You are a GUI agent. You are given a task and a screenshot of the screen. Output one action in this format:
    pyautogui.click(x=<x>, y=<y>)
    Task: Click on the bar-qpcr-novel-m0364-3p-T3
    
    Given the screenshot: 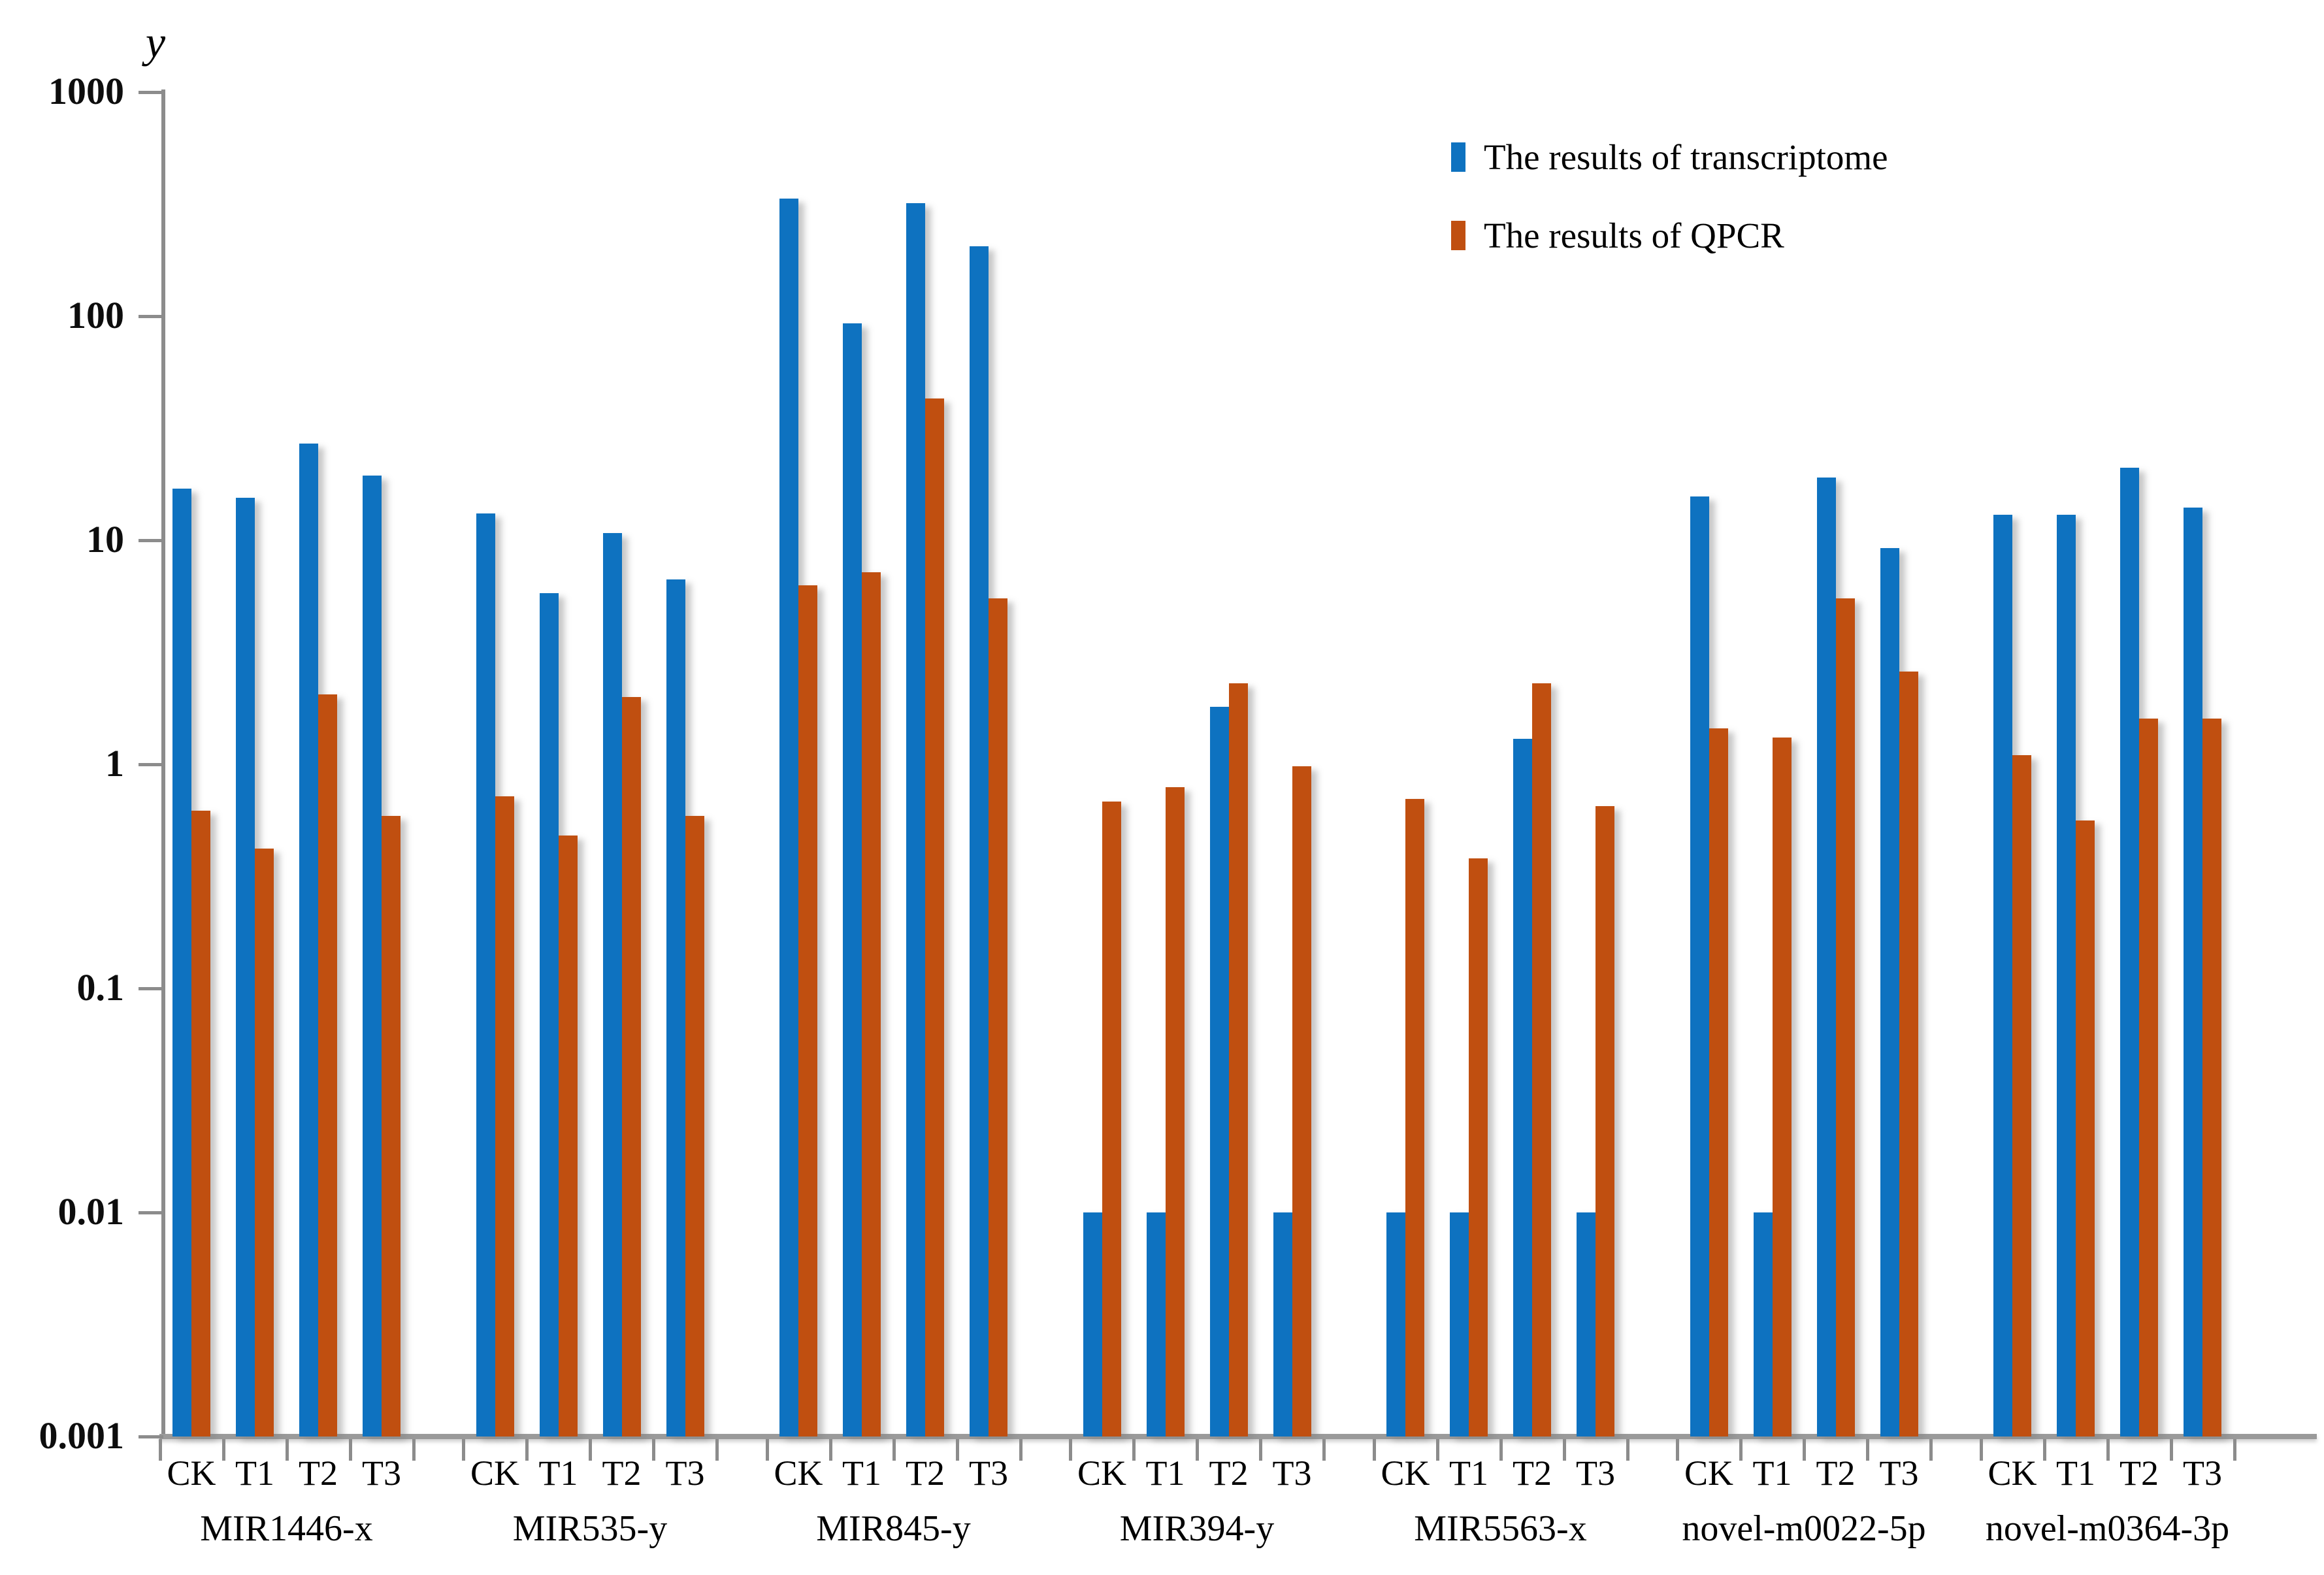 What is the action you would take?
    pyautogui.click(x=2211, y=1078)
    